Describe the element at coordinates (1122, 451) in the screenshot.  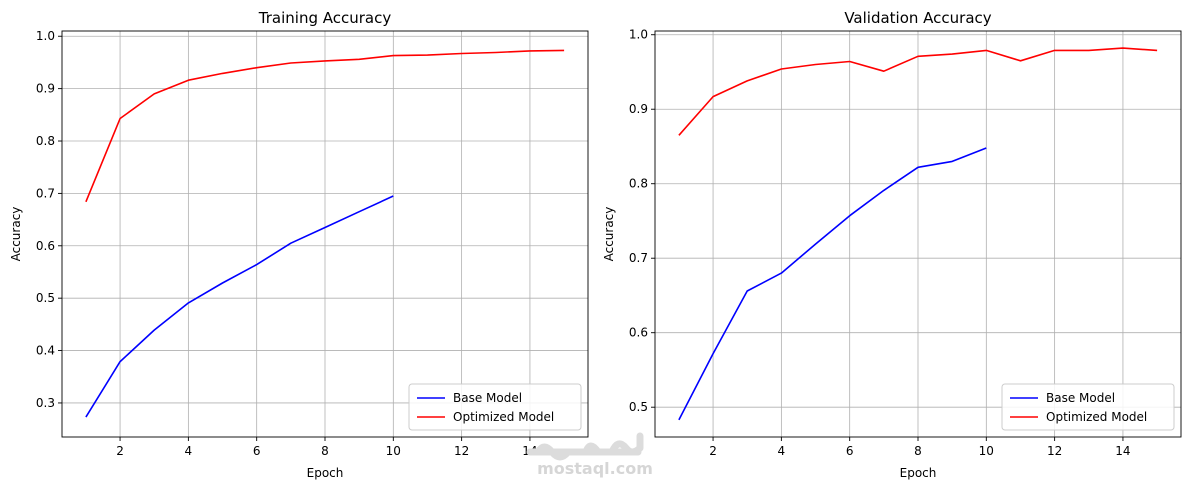
I see `x-tick-label: 14` at that location.